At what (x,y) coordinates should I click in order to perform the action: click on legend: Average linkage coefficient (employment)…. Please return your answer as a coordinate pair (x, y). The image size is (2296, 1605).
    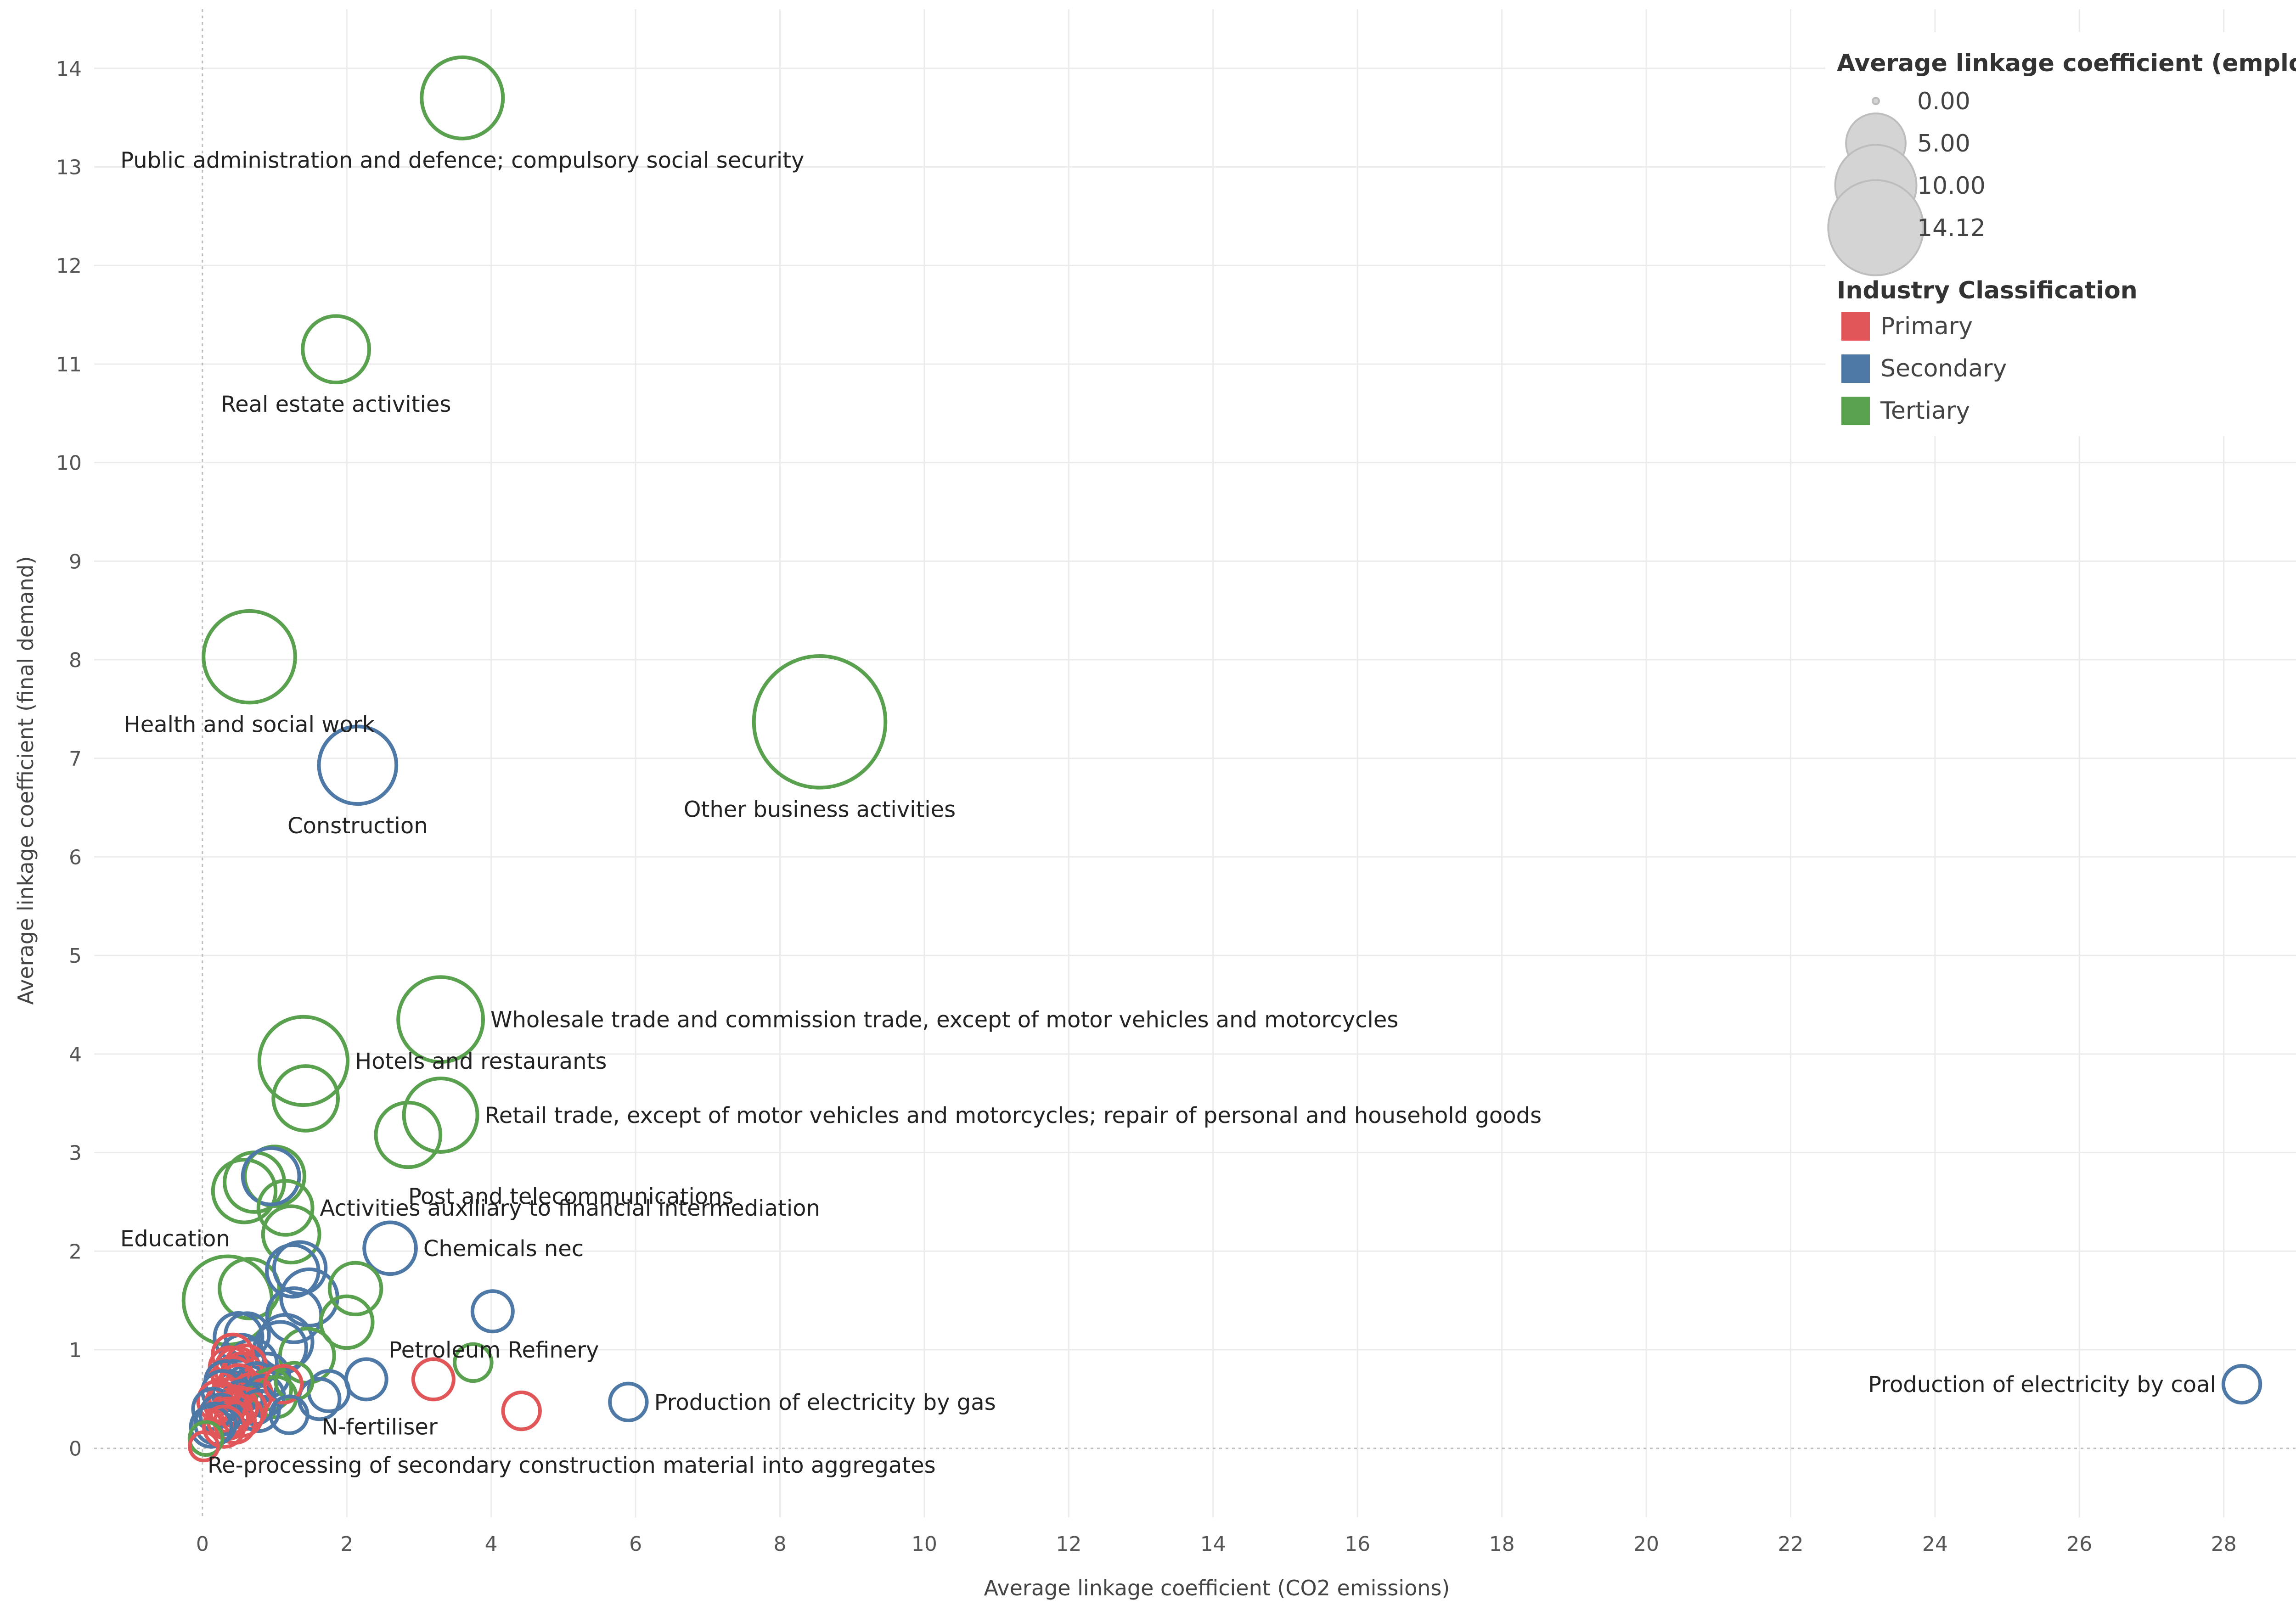
    Looking at the image, I should click on (2060, 234).